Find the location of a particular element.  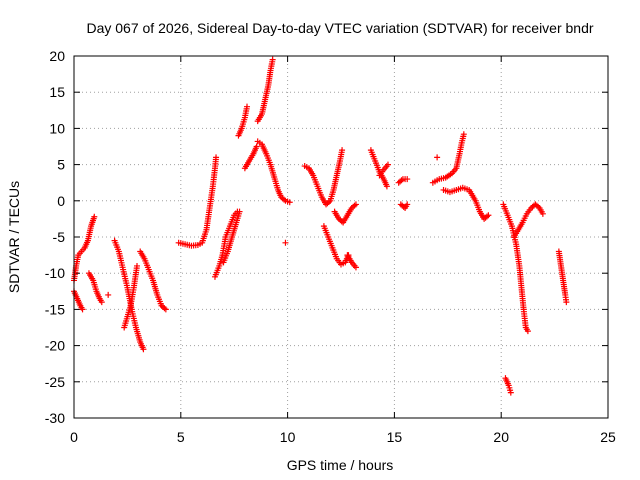

x-tick-label: 5 is located at coordinates (181, 437).